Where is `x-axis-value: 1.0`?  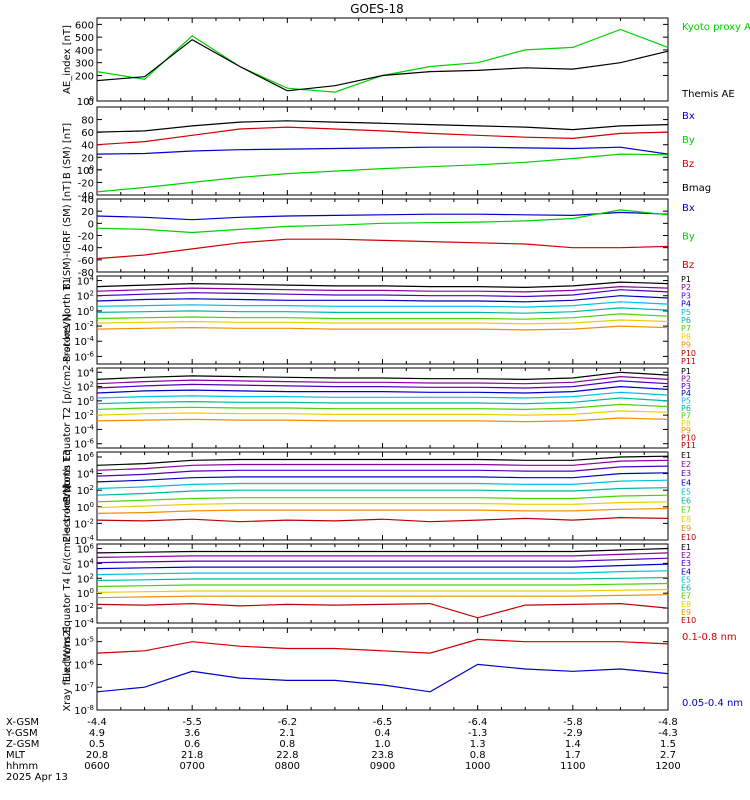 x-axis-value: 1.0 is located at coordinates (383, 744).